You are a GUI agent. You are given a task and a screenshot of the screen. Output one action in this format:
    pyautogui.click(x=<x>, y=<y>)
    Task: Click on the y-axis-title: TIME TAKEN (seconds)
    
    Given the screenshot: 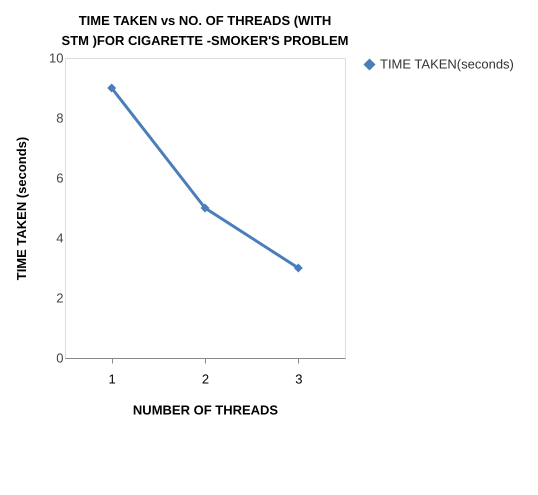 What is the action you would take?
    pyautogui.click(x=22, y=208)
    